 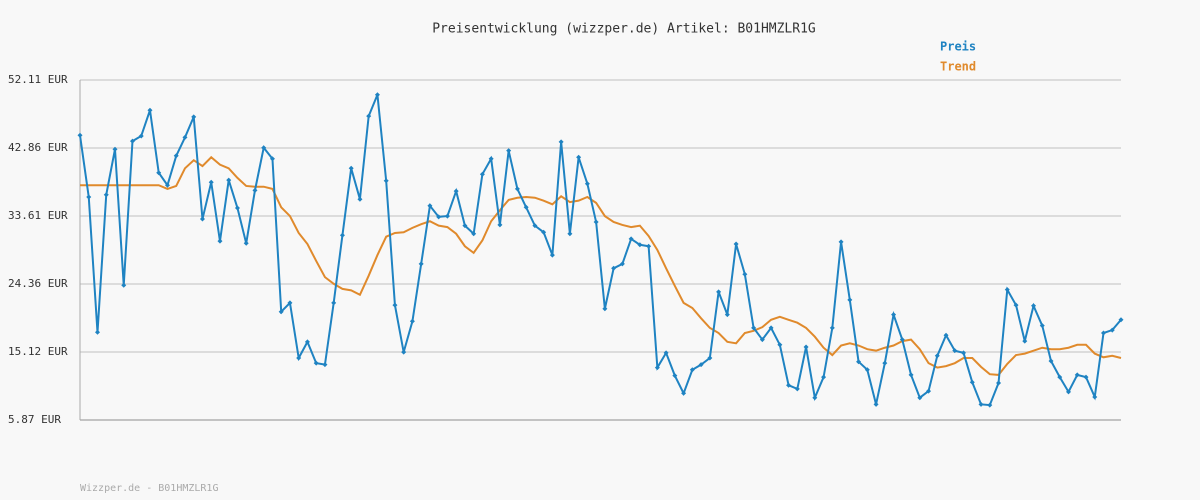 I want to click on y-tick-label: 42.86 EUR, so click(x=38, y=147).